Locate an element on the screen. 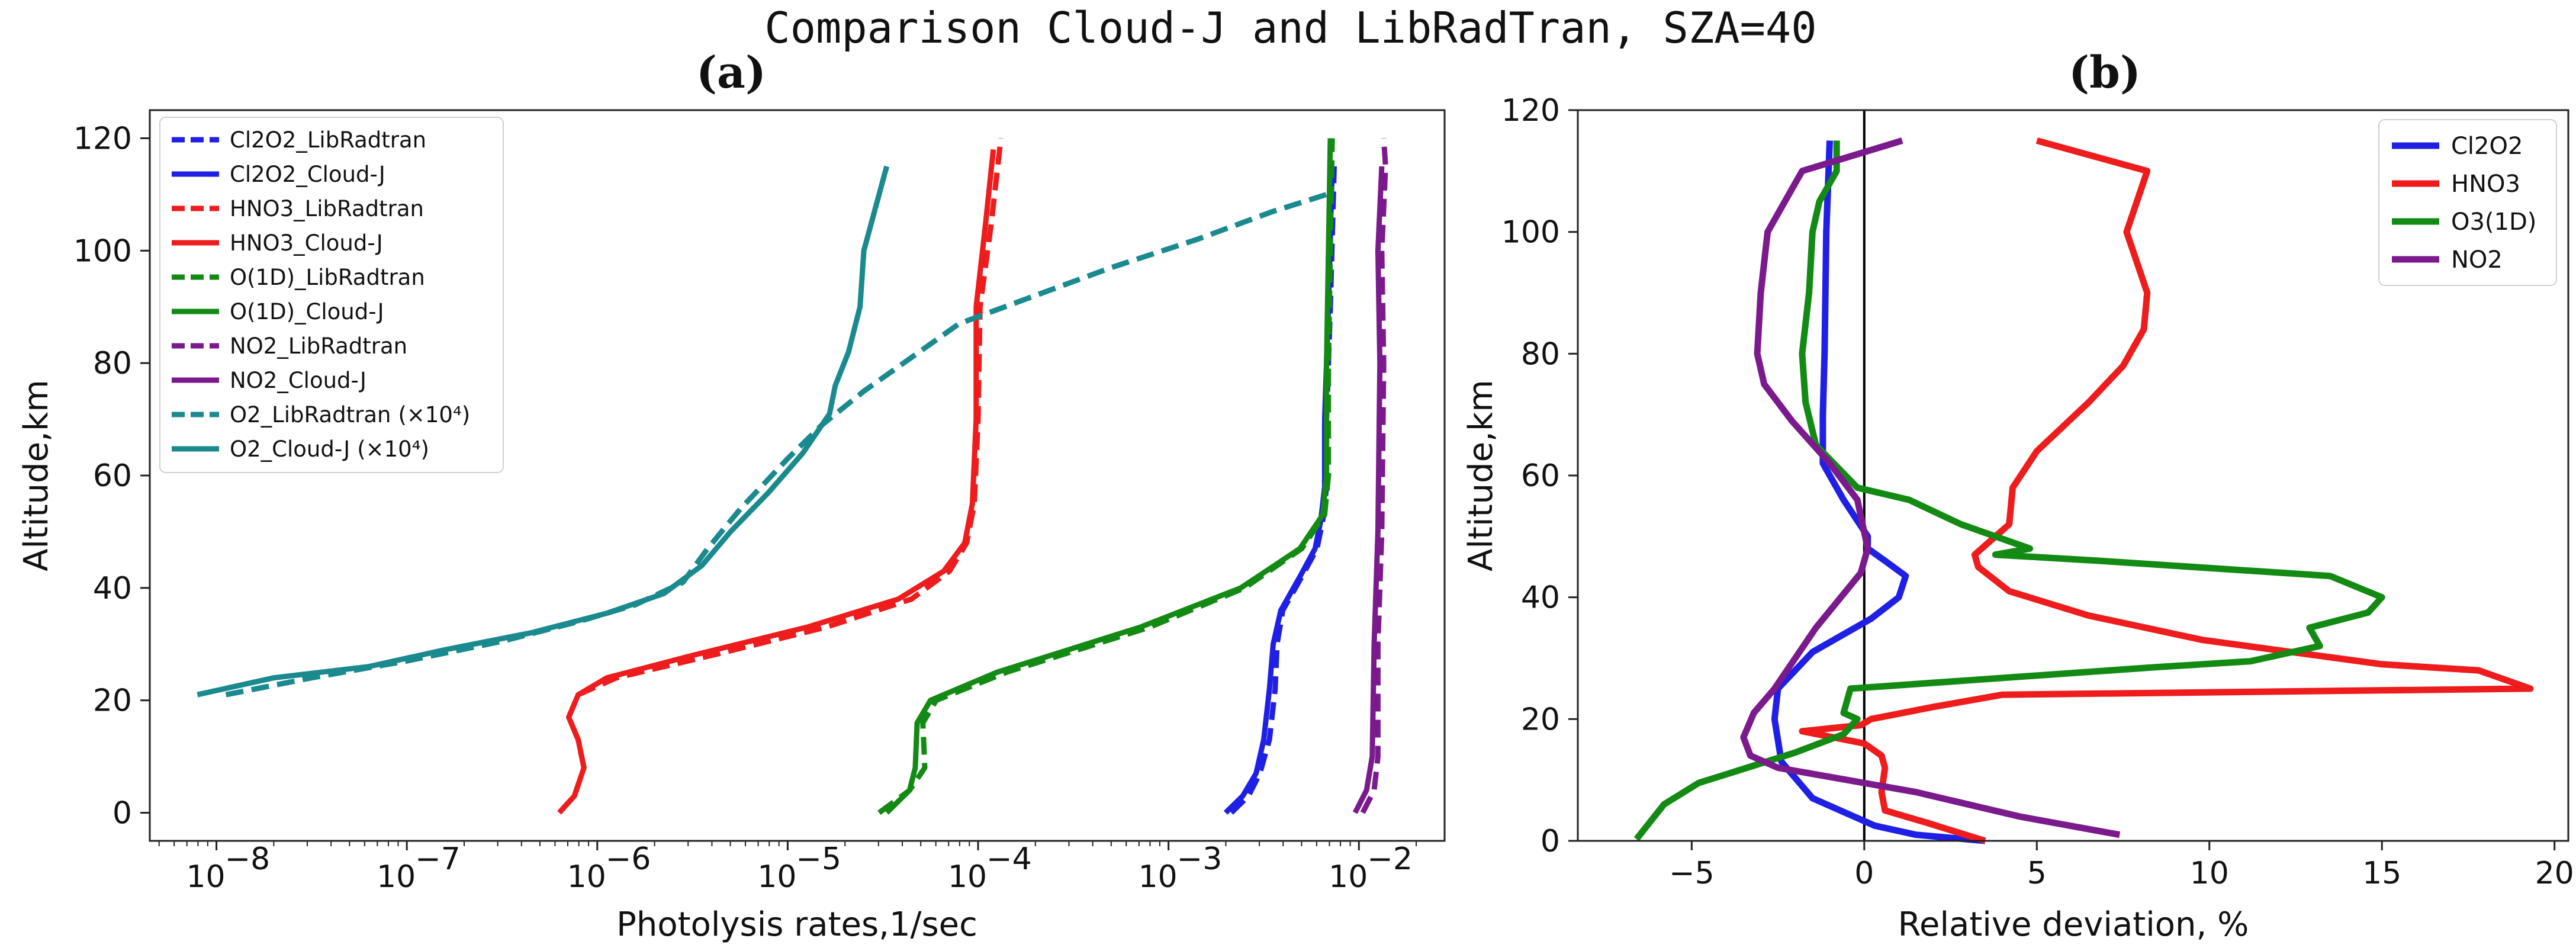  legend-label-cl2o2-cloud-j: Cl2O2_Cloud-J is located at coordinates (308, 174).